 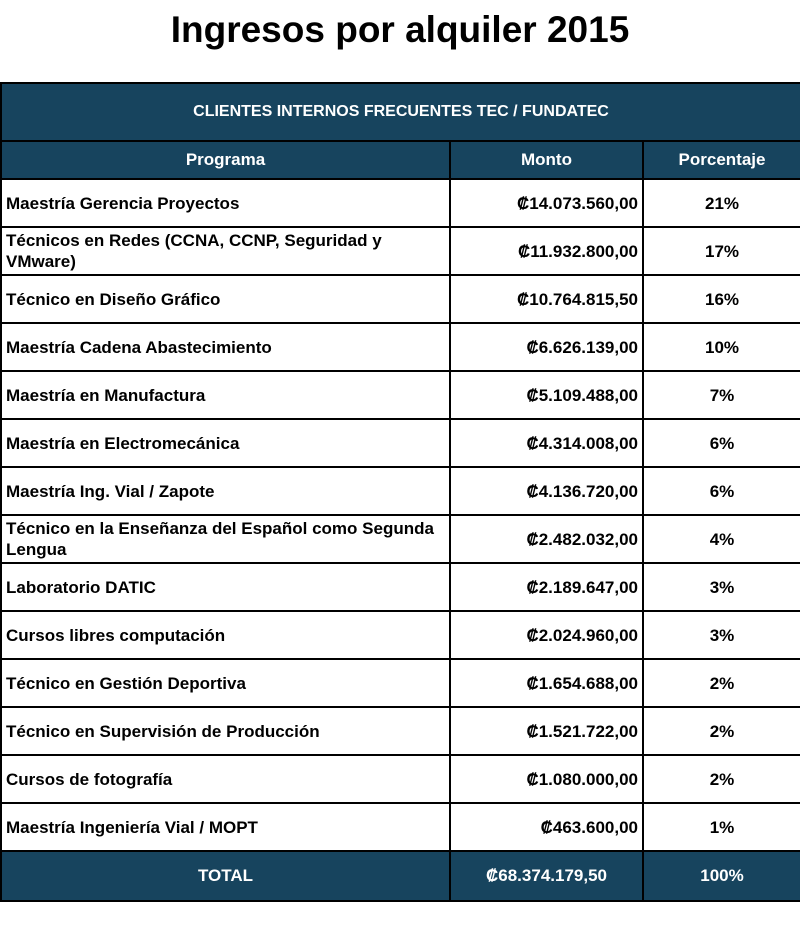 What do you see at coordinates (721, 395) in the screenshot?
I see `percent-cell: 7%` at bounding box center [721, 395].